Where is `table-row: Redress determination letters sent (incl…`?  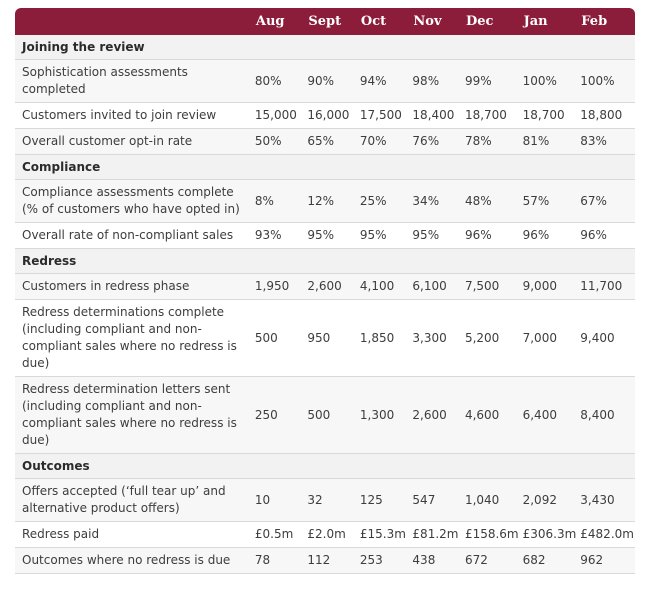 table-row: Redress determination letters sent (incl… is located at coordinates (325, 415).